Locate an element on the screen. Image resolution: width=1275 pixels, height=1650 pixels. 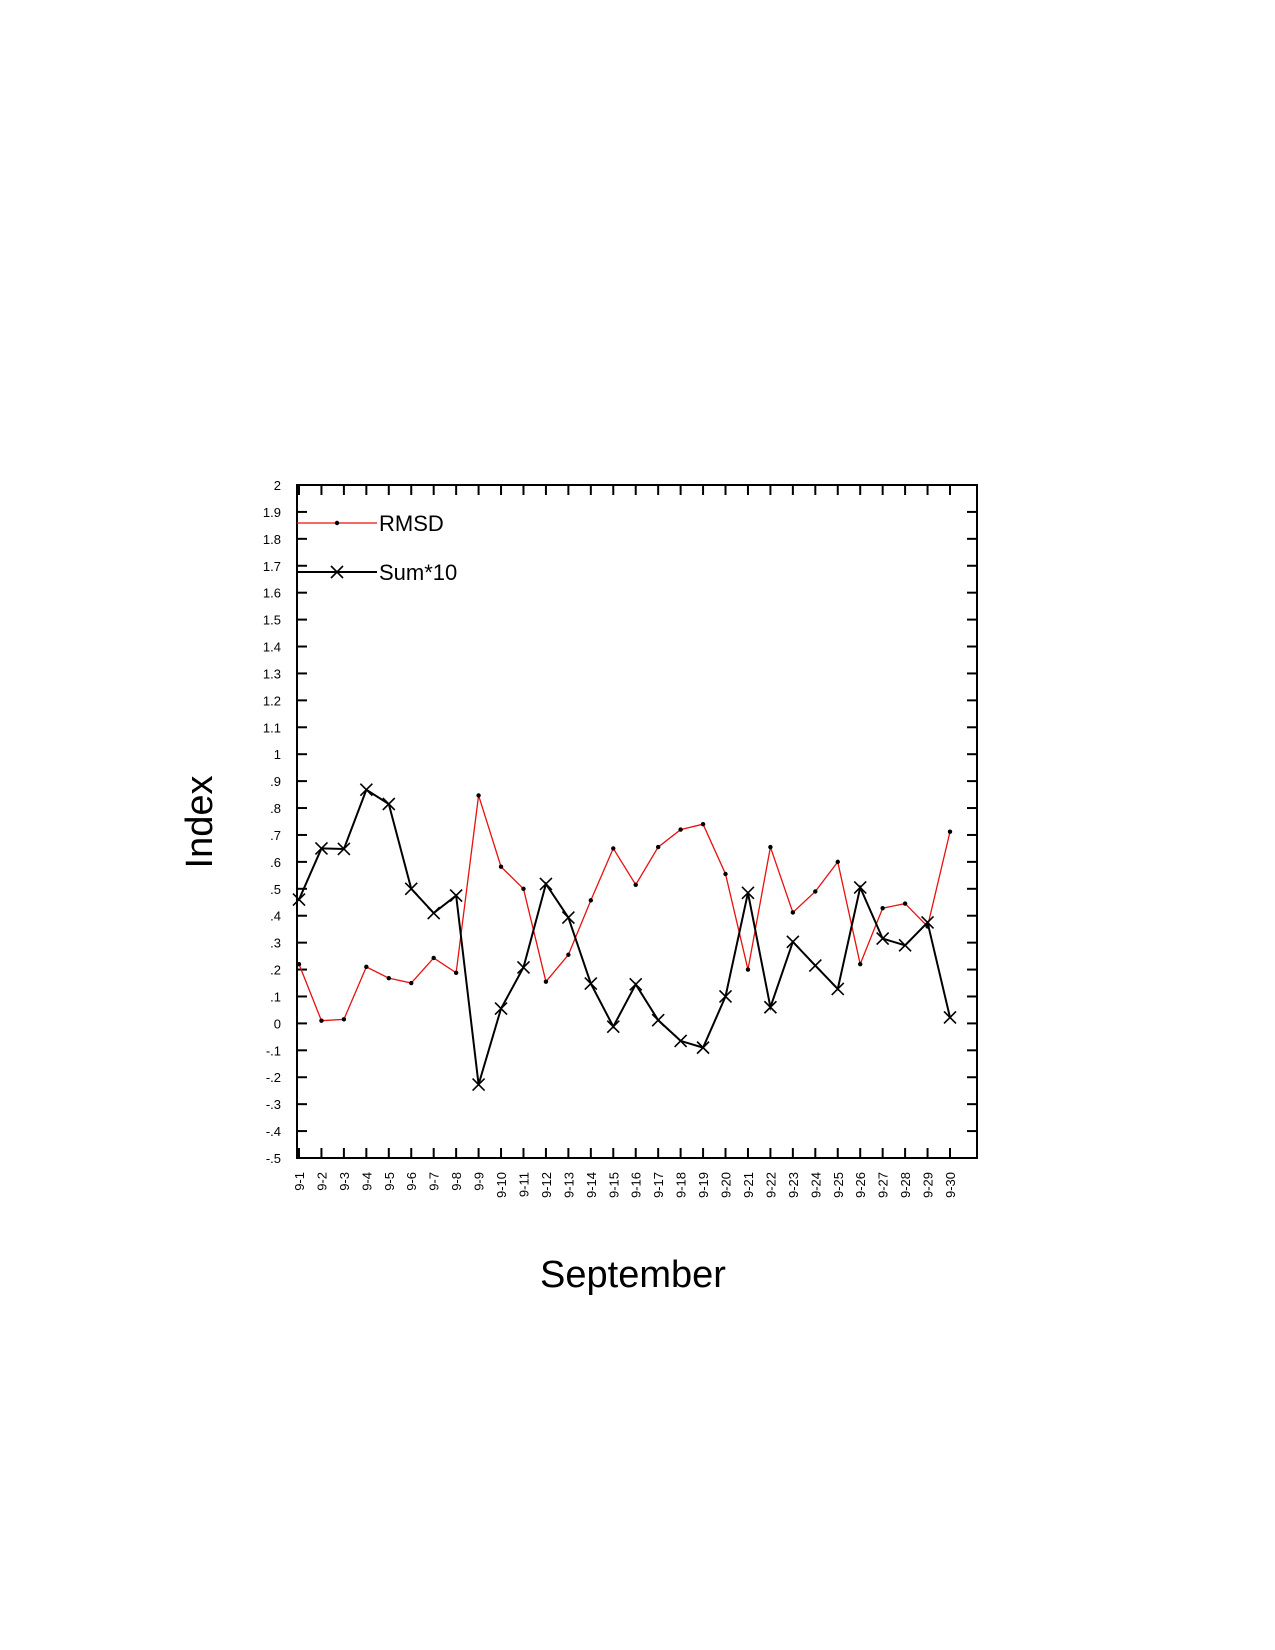
x-tick-label: 9-23 is located at coordinates (793, 1185).